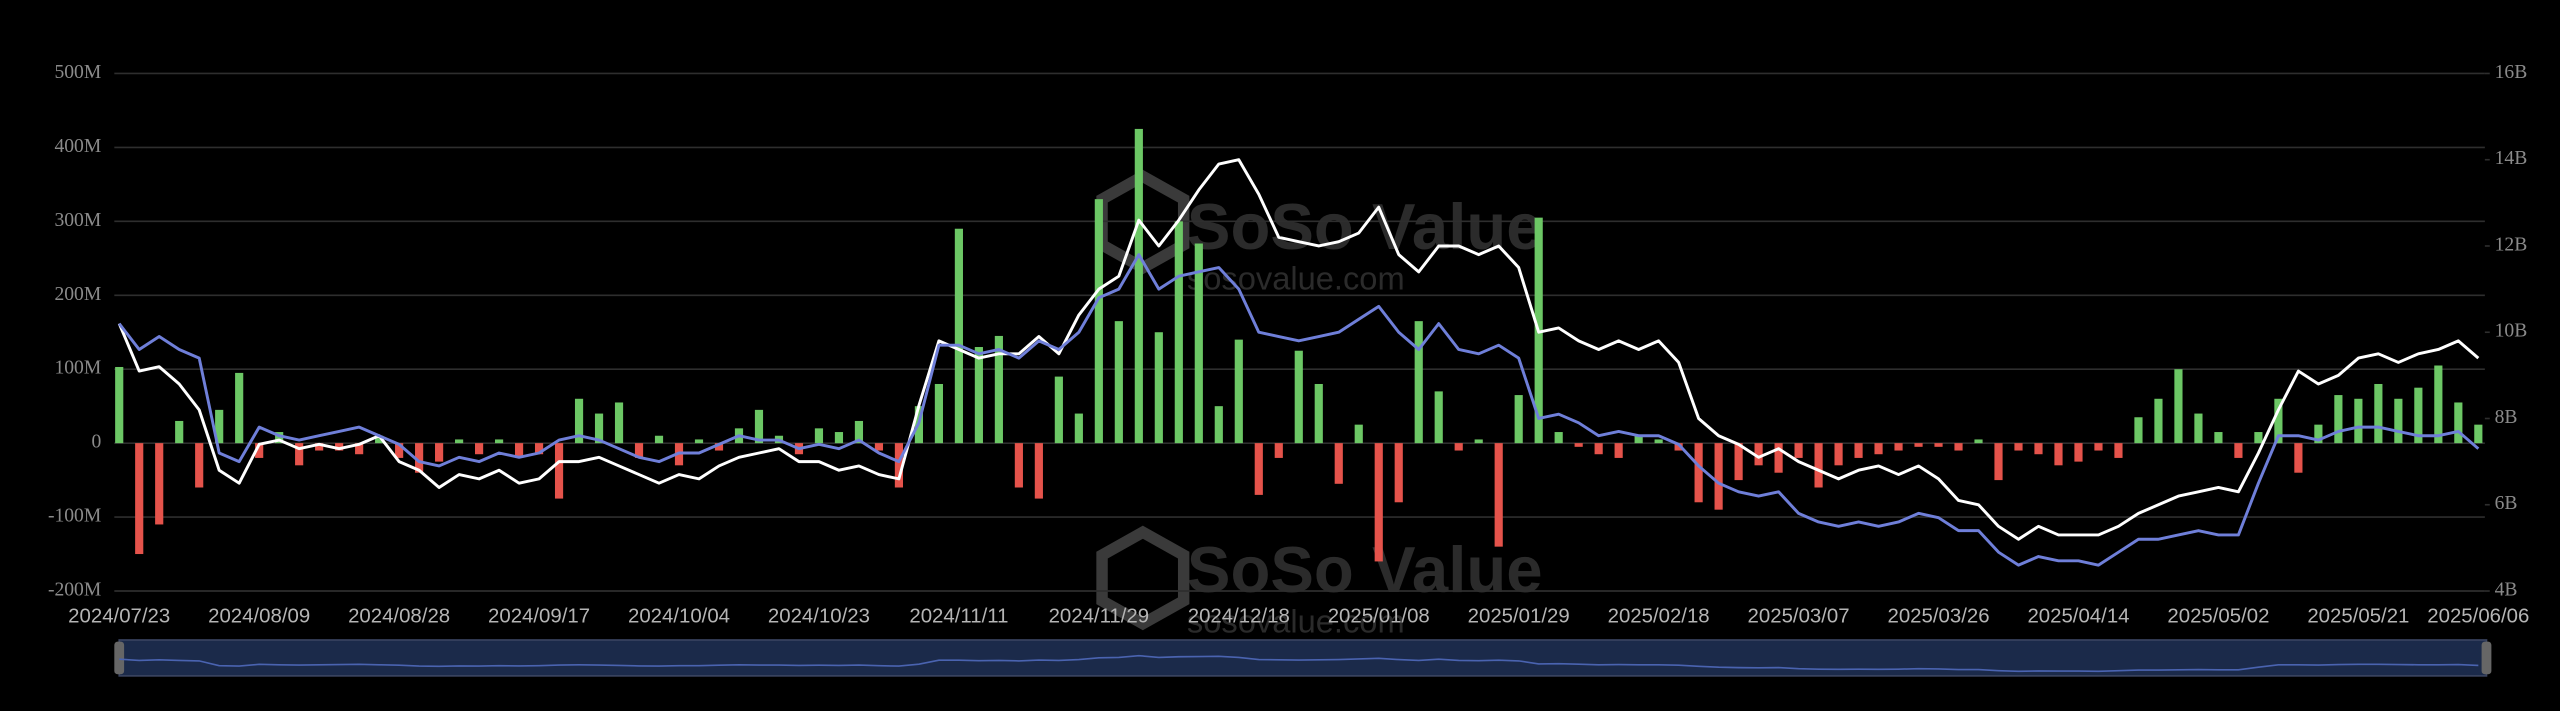 This screenshot has width=2560, height=711. What do you see at coordinates (2506, 417) in the screenshot?
I see `y2-tick-label: 8B` at bounding box center [2506, 417].